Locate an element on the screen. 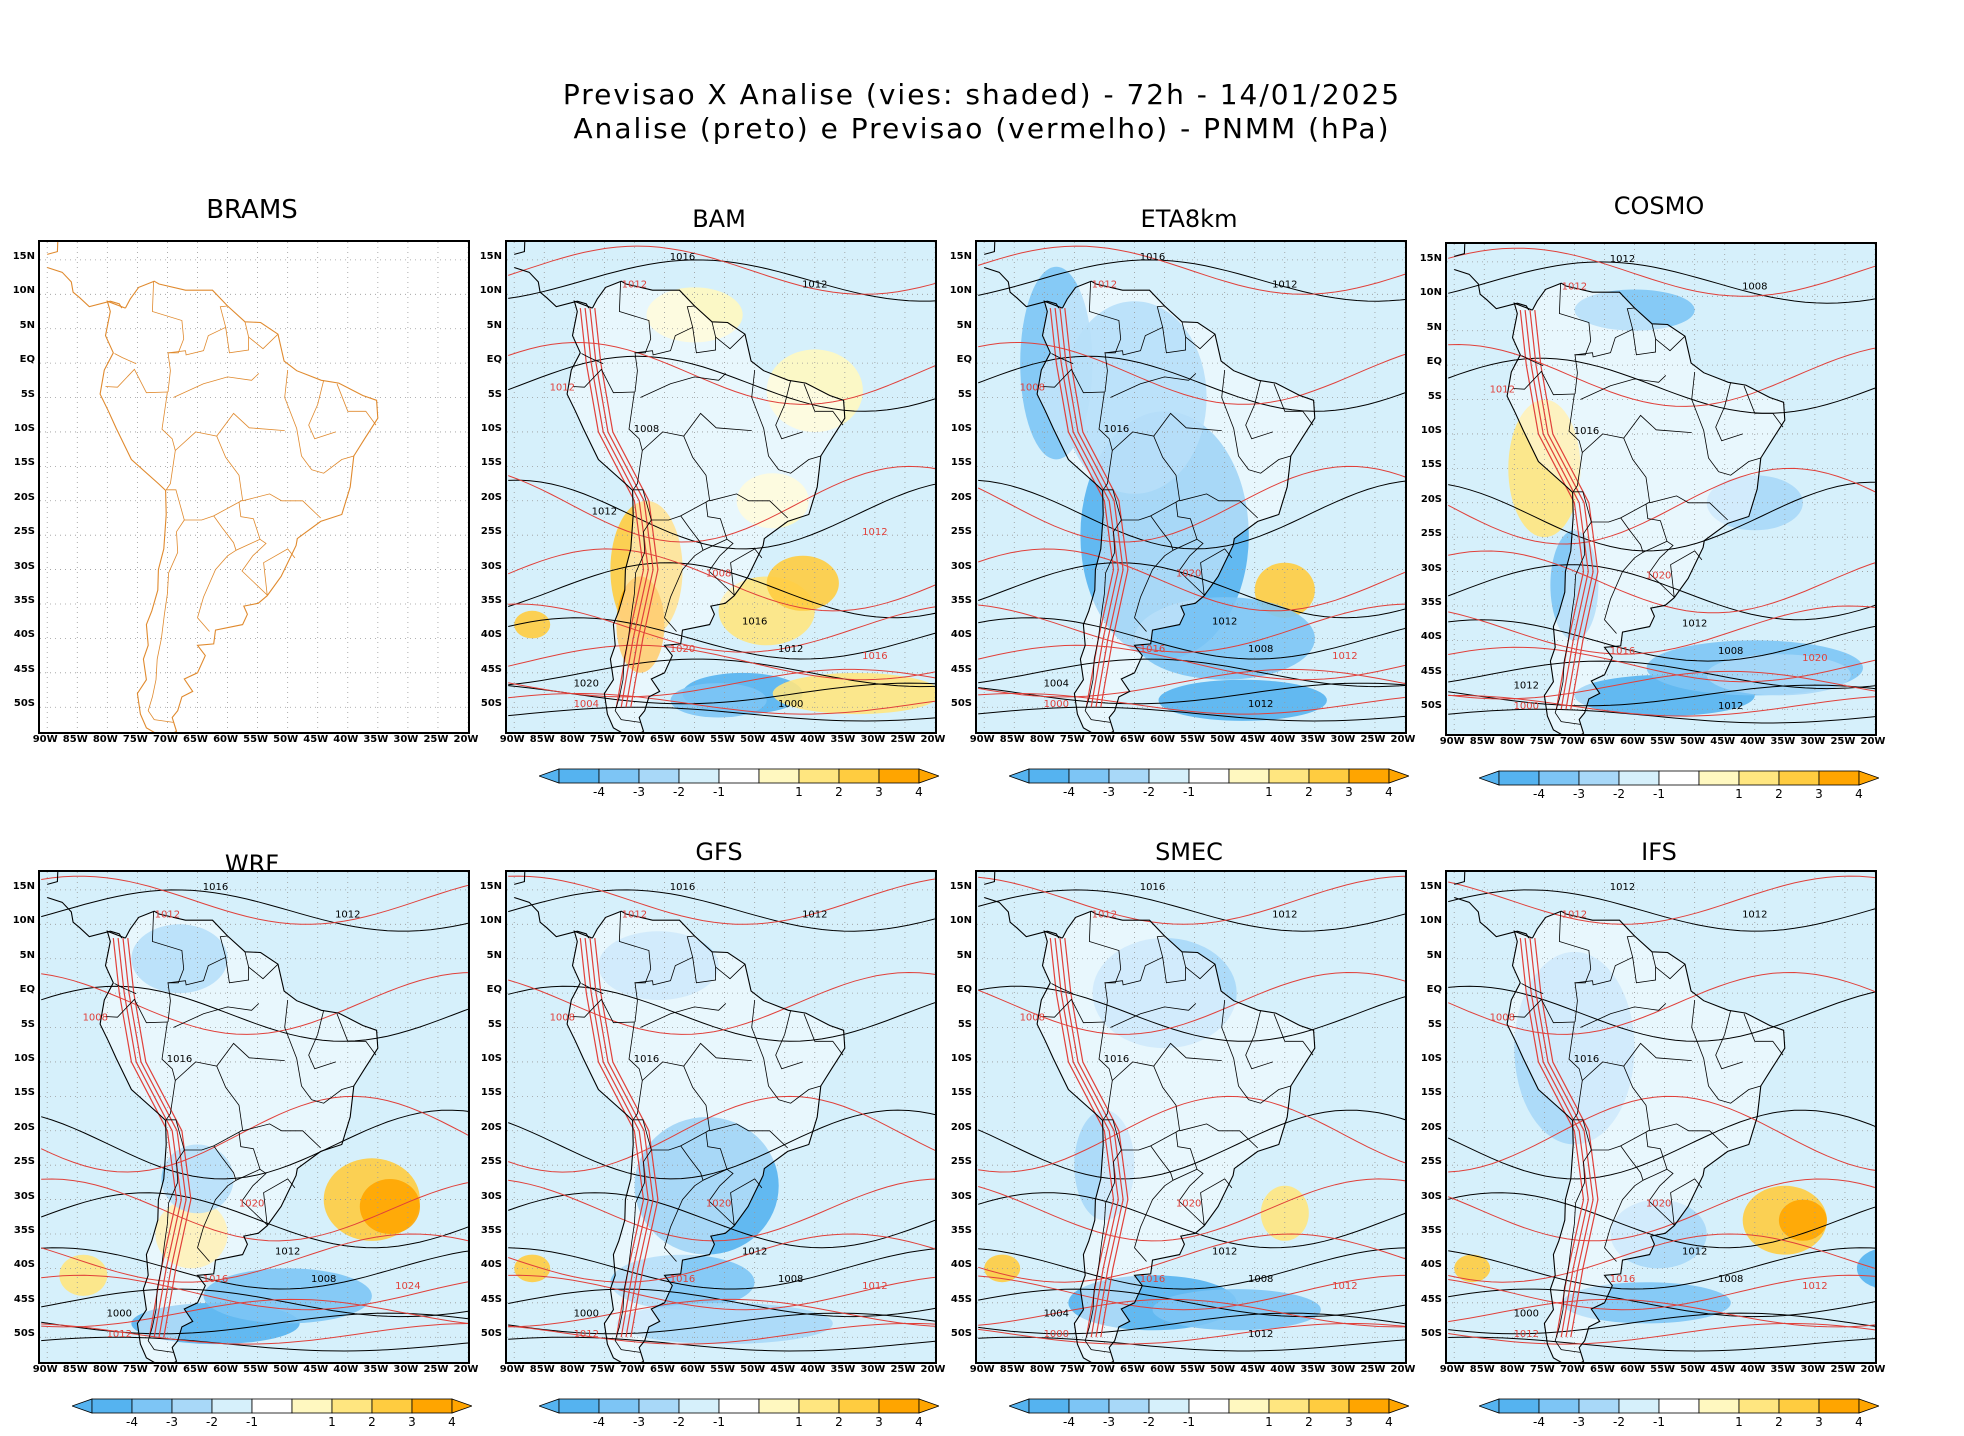 This screenshot has width=1964, height=1436. lat-tick-label: 15N is located at coordinates (1430, 258).